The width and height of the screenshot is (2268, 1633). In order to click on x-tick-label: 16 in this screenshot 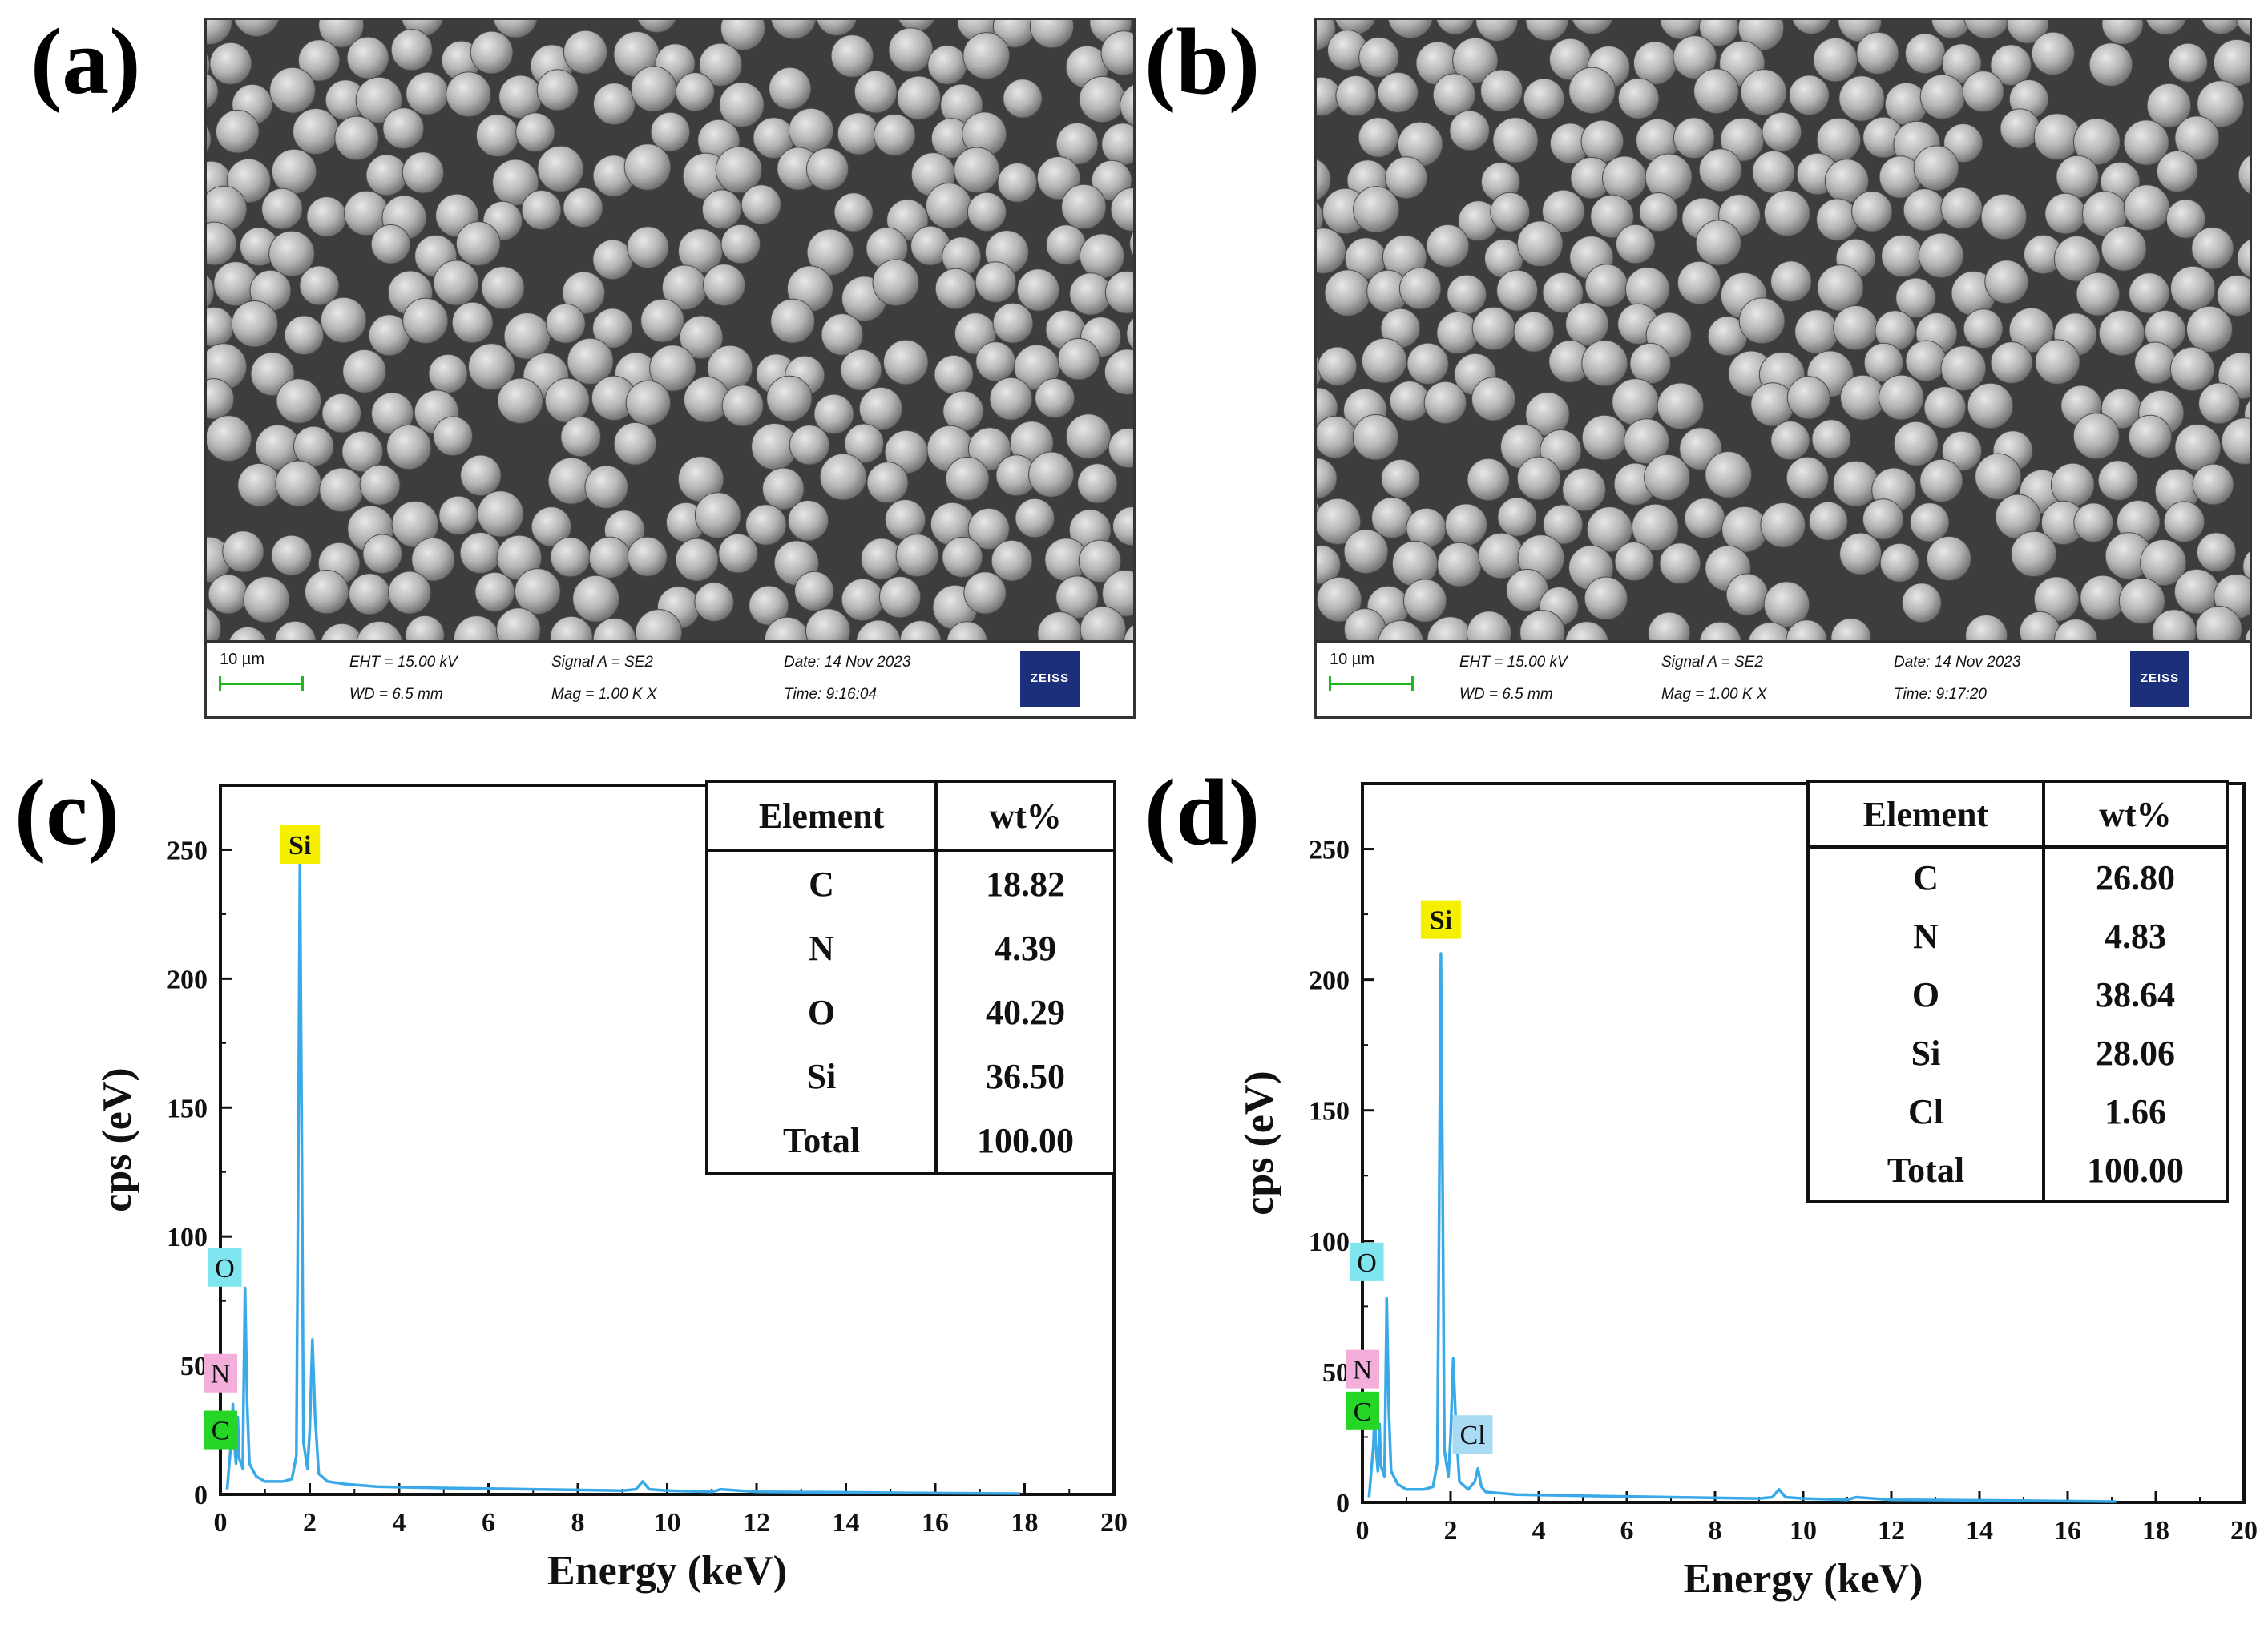, I will do `click(2067, 1531)`.